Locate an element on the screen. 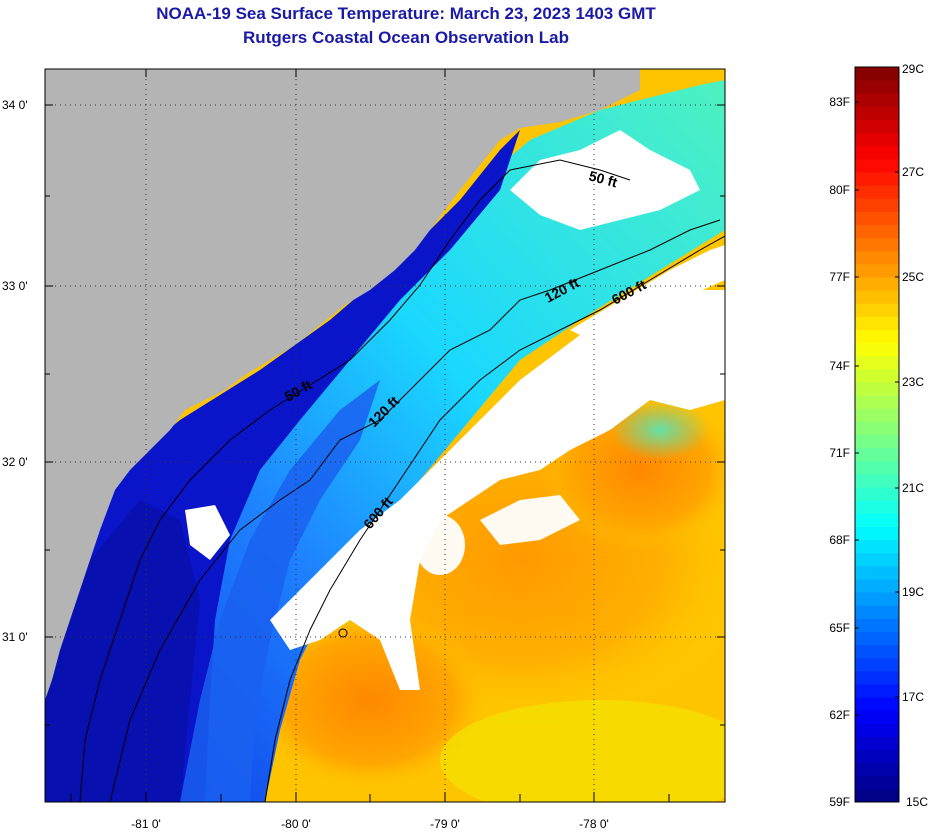  colorbar-c-label: 19C is located at coordinates (913, 592).